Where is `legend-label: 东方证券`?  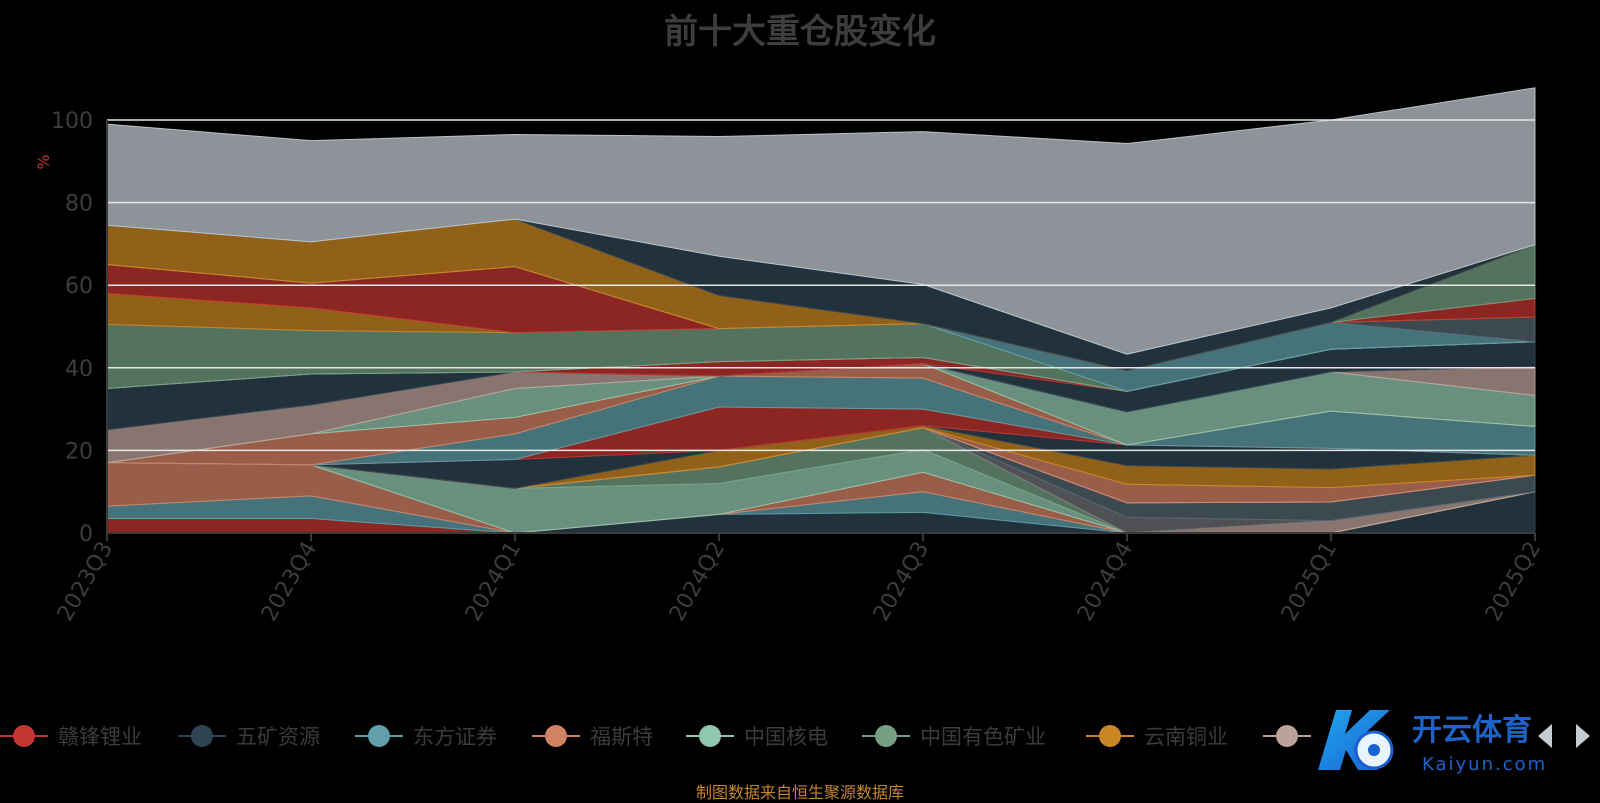 legend-label: 东方证券 is located at coordinates (455, 737).